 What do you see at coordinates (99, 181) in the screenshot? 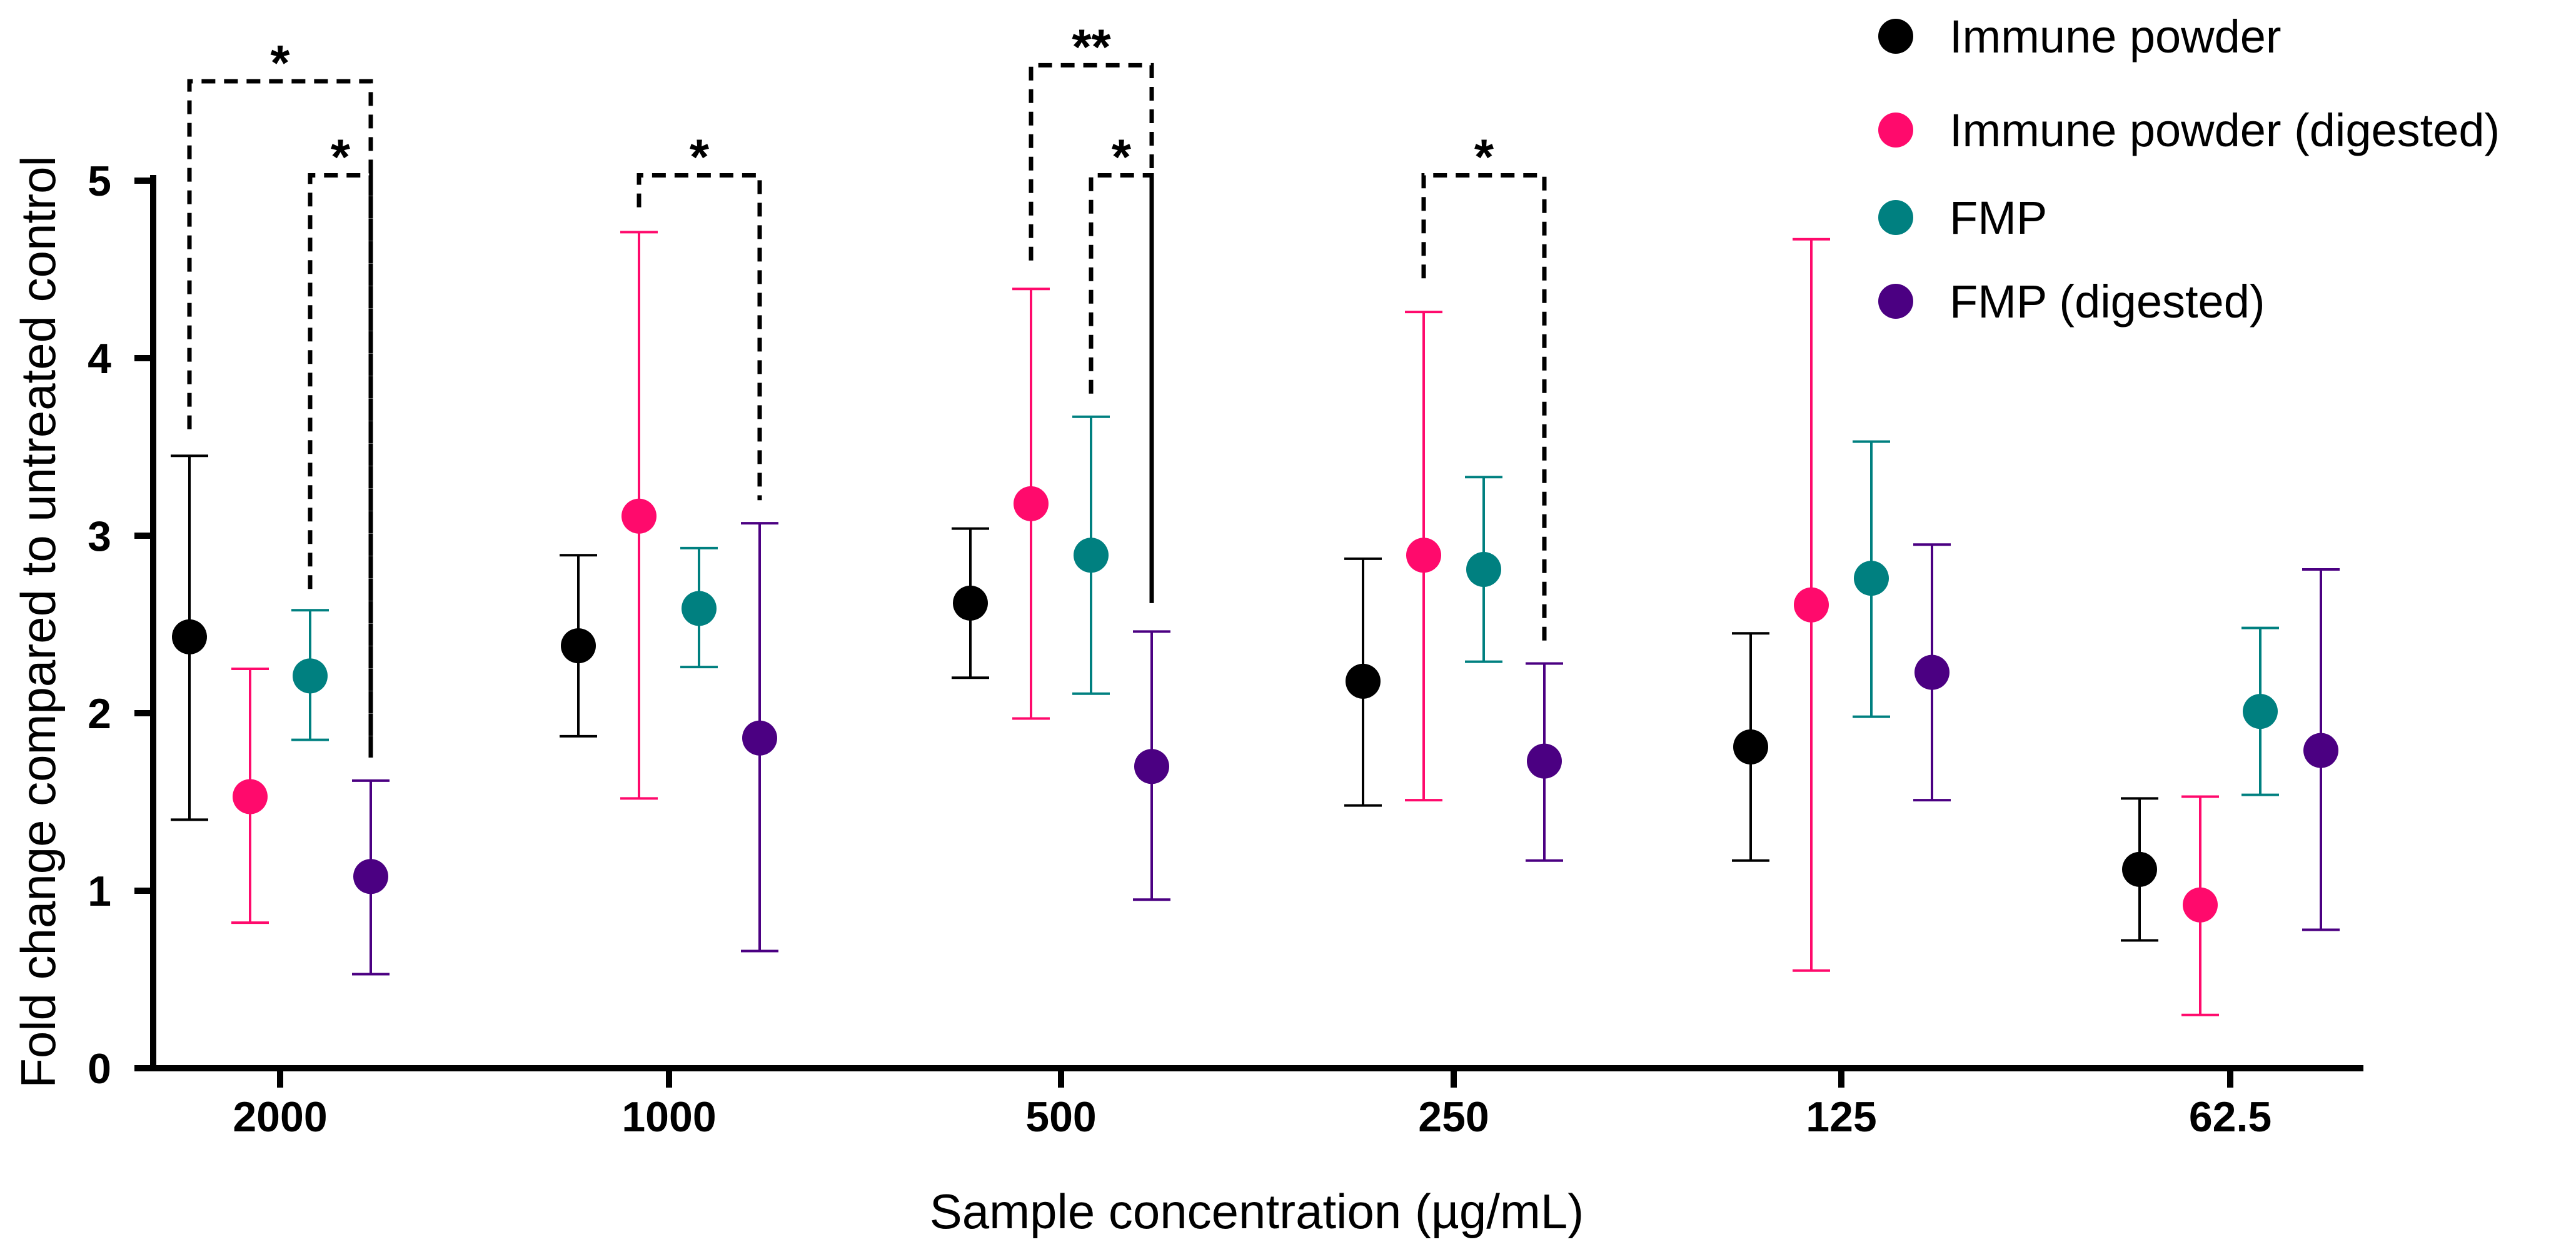
I see `y-tick-label: 5` at bounding box center [99, 181].